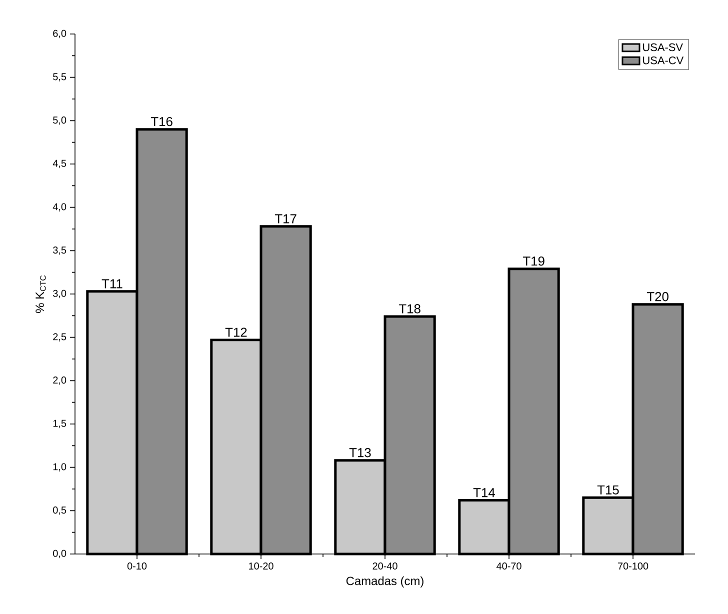  Describe the element at coordinates (261, 566) in the screenshot. I see `x-tick-label: 10-20` at that location.